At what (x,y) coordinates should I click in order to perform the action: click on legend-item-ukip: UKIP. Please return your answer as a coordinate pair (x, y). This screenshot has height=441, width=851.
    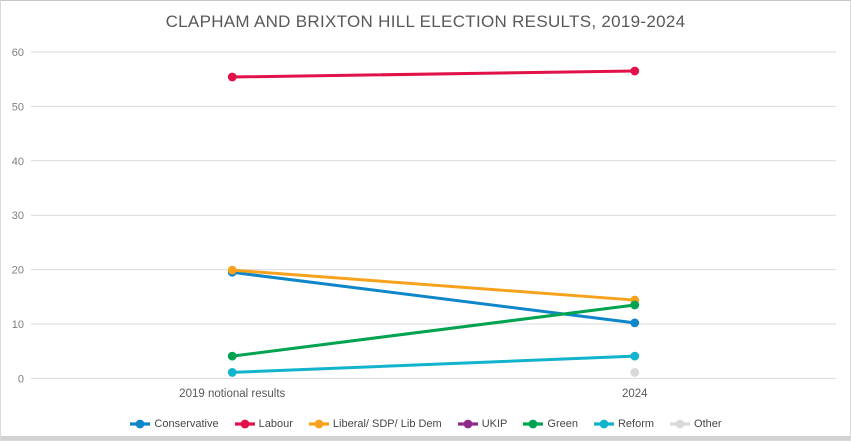
    Looking at the image, I should click on (482, 424).